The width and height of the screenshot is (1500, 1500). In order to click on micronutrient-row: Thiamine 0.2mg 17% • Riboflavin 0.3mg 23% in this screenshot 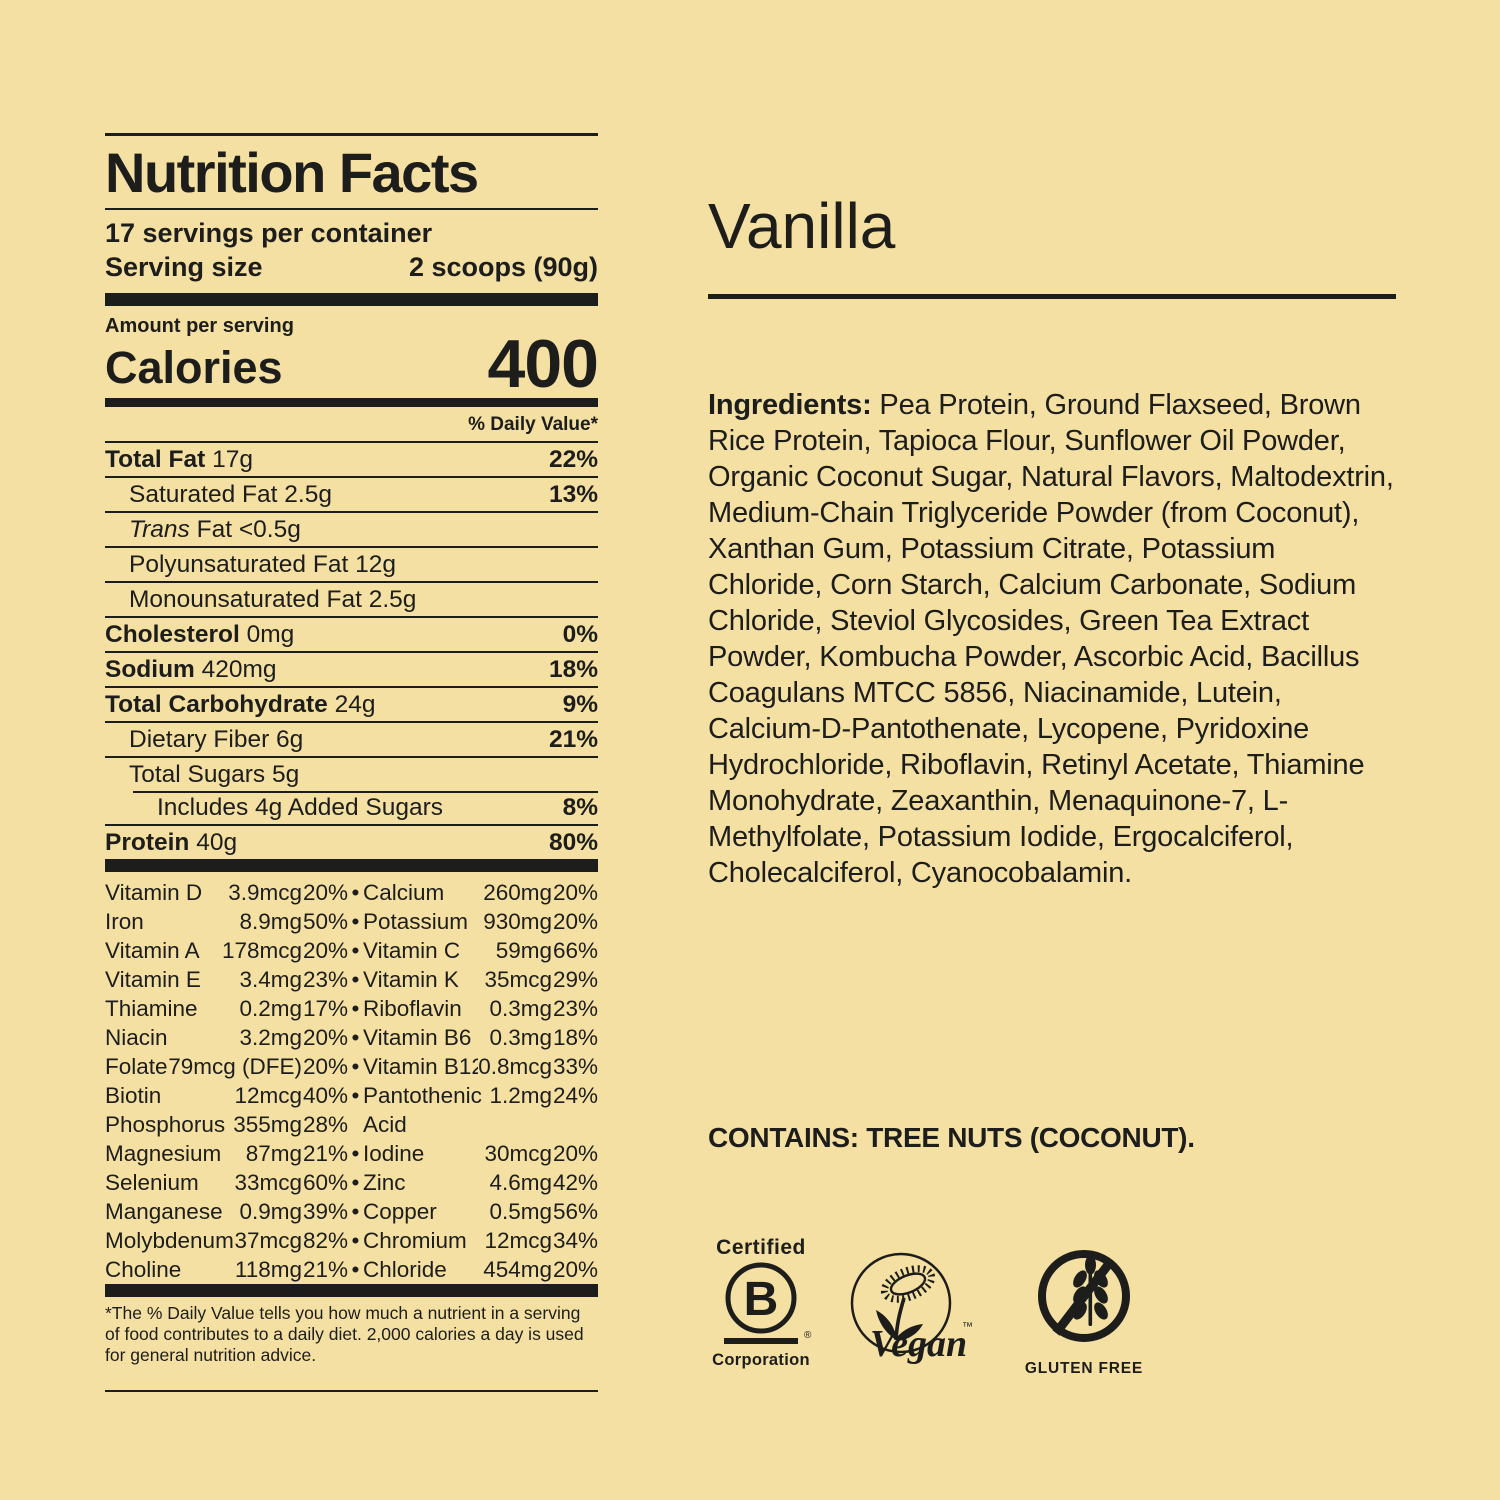, I will do `click(351, 1008)`.